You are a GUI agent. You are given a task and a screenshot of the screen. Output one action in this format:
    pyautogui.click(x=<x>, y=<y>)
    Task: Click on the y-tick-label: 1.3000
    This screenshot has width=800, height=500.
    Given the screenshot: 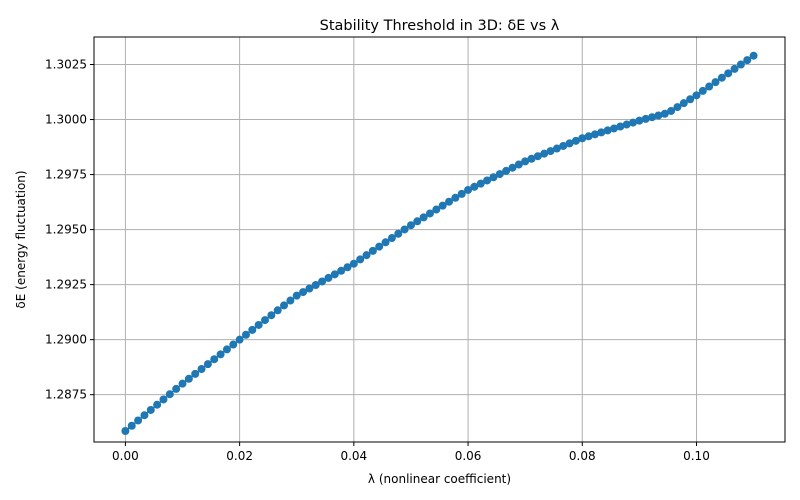 What is the action you would take?
    pyautogui.click(x=66, y=120)
    